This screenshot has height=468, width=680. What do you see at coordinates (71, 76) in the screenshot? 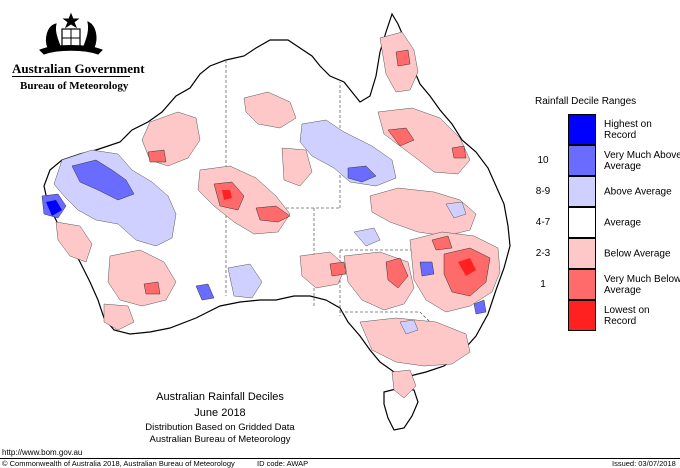
I see `header-divider` at bounding box center [71, 76].